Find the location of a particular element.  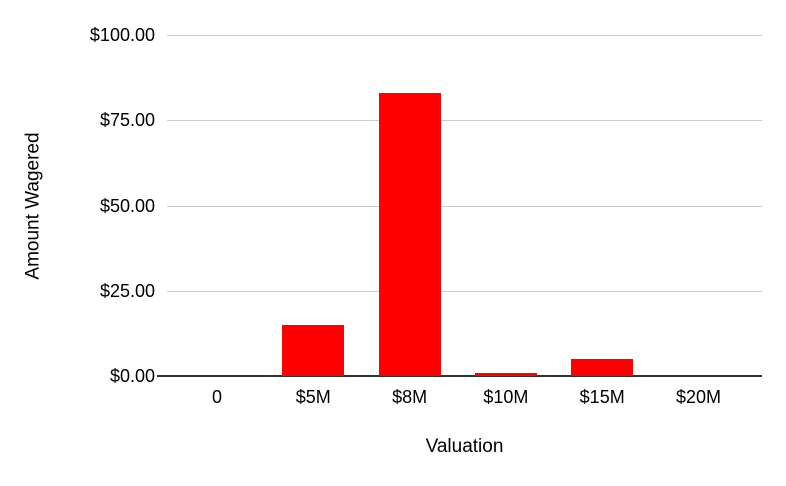

x-tick-label: $8M is located at coordinates (410, 397).